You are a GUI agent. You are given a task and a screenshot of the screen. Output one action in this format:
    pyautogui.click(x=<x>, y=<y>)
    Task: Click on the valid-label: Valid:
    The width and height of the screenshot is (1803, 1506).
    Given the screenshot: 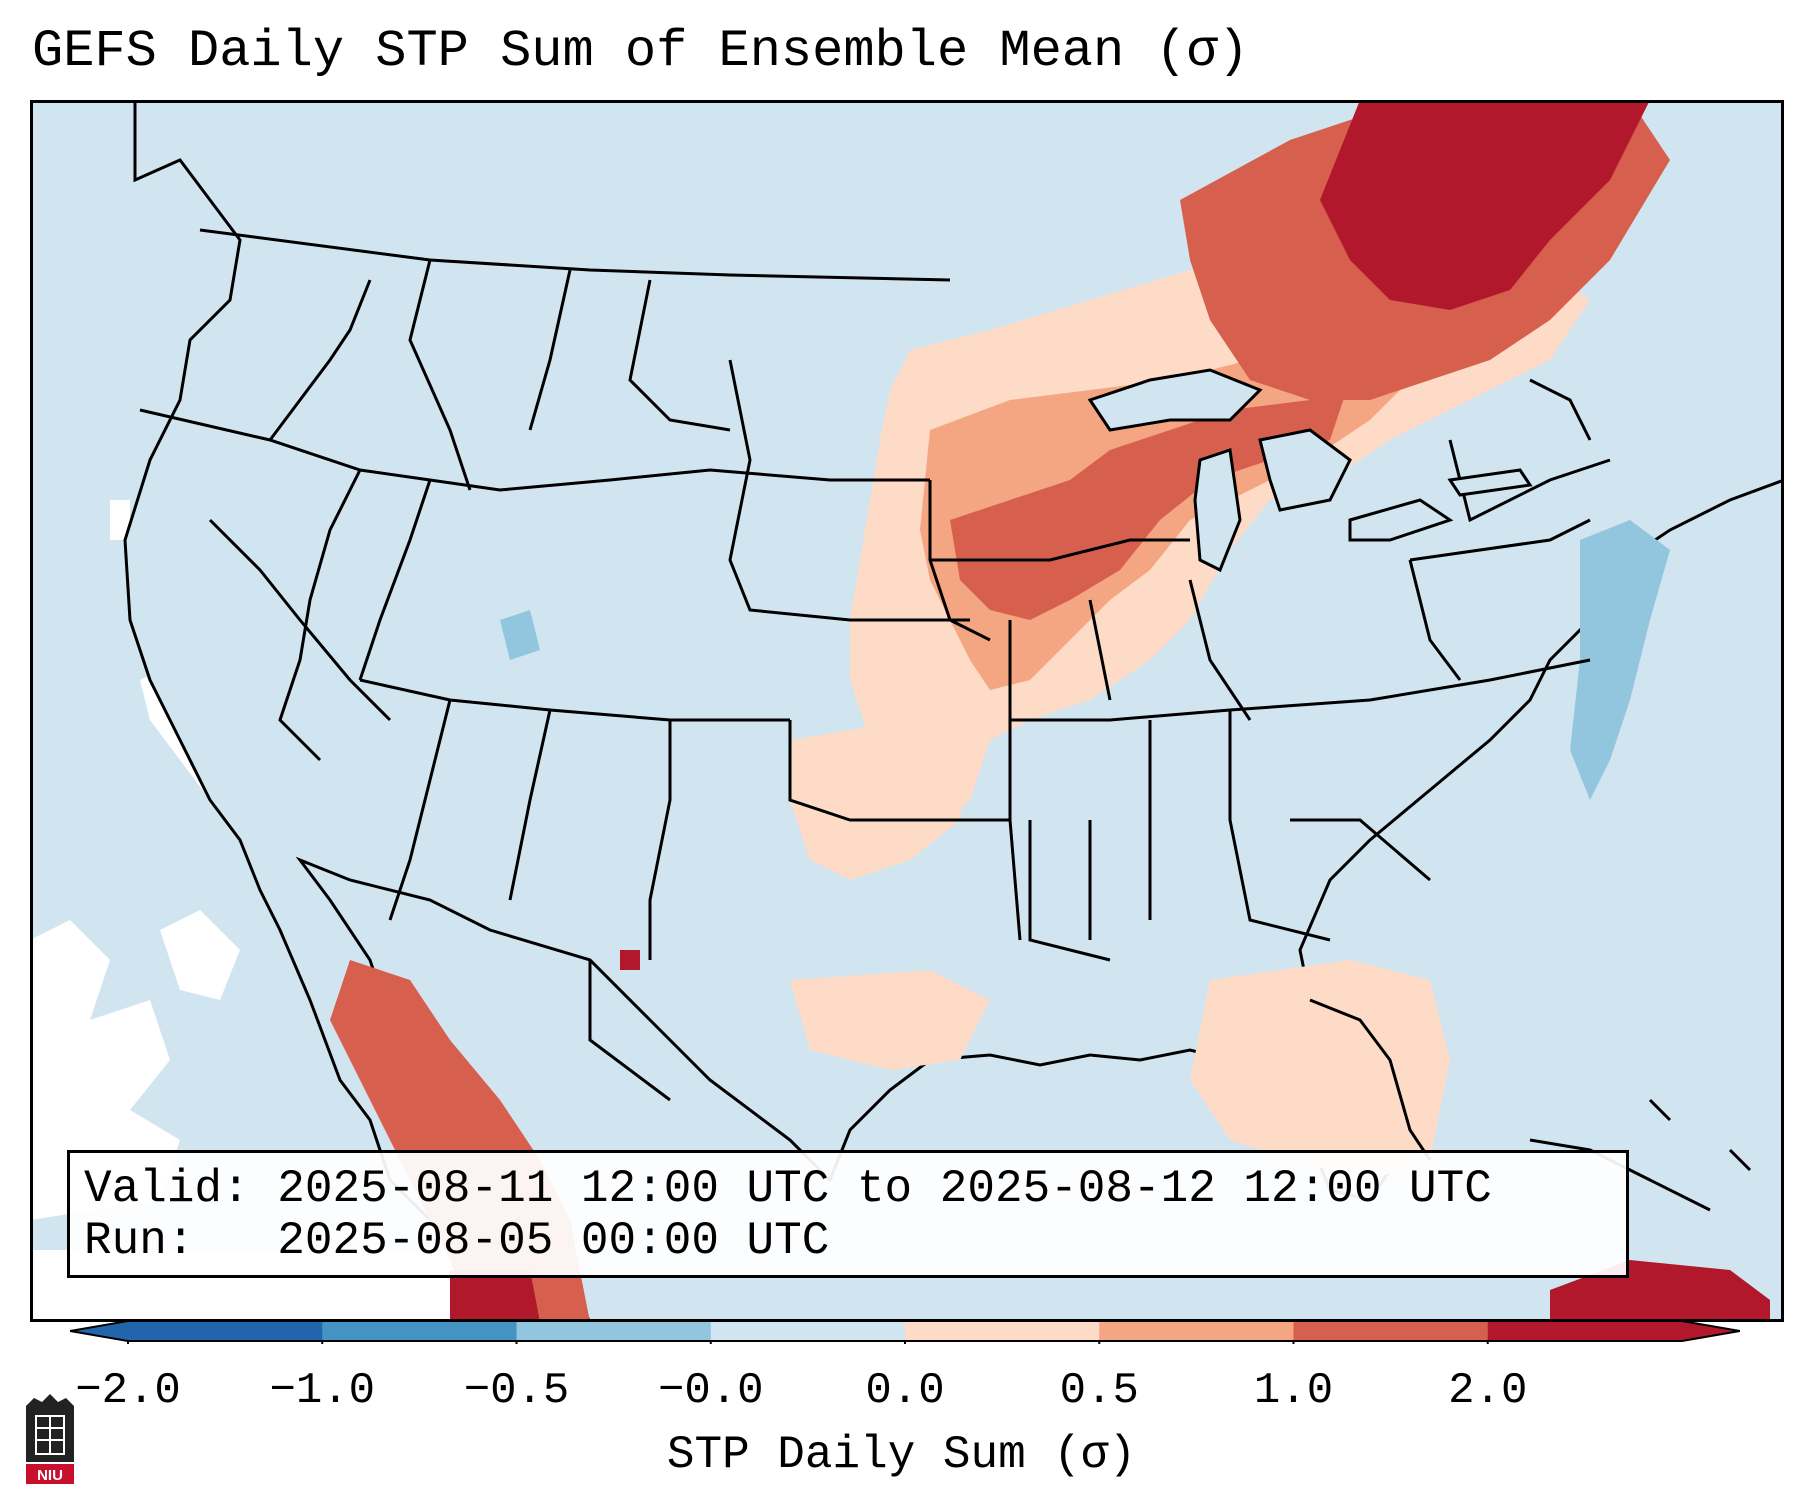 What is the action you would take?
    pyautogui.click(x=167, y=1189)
    